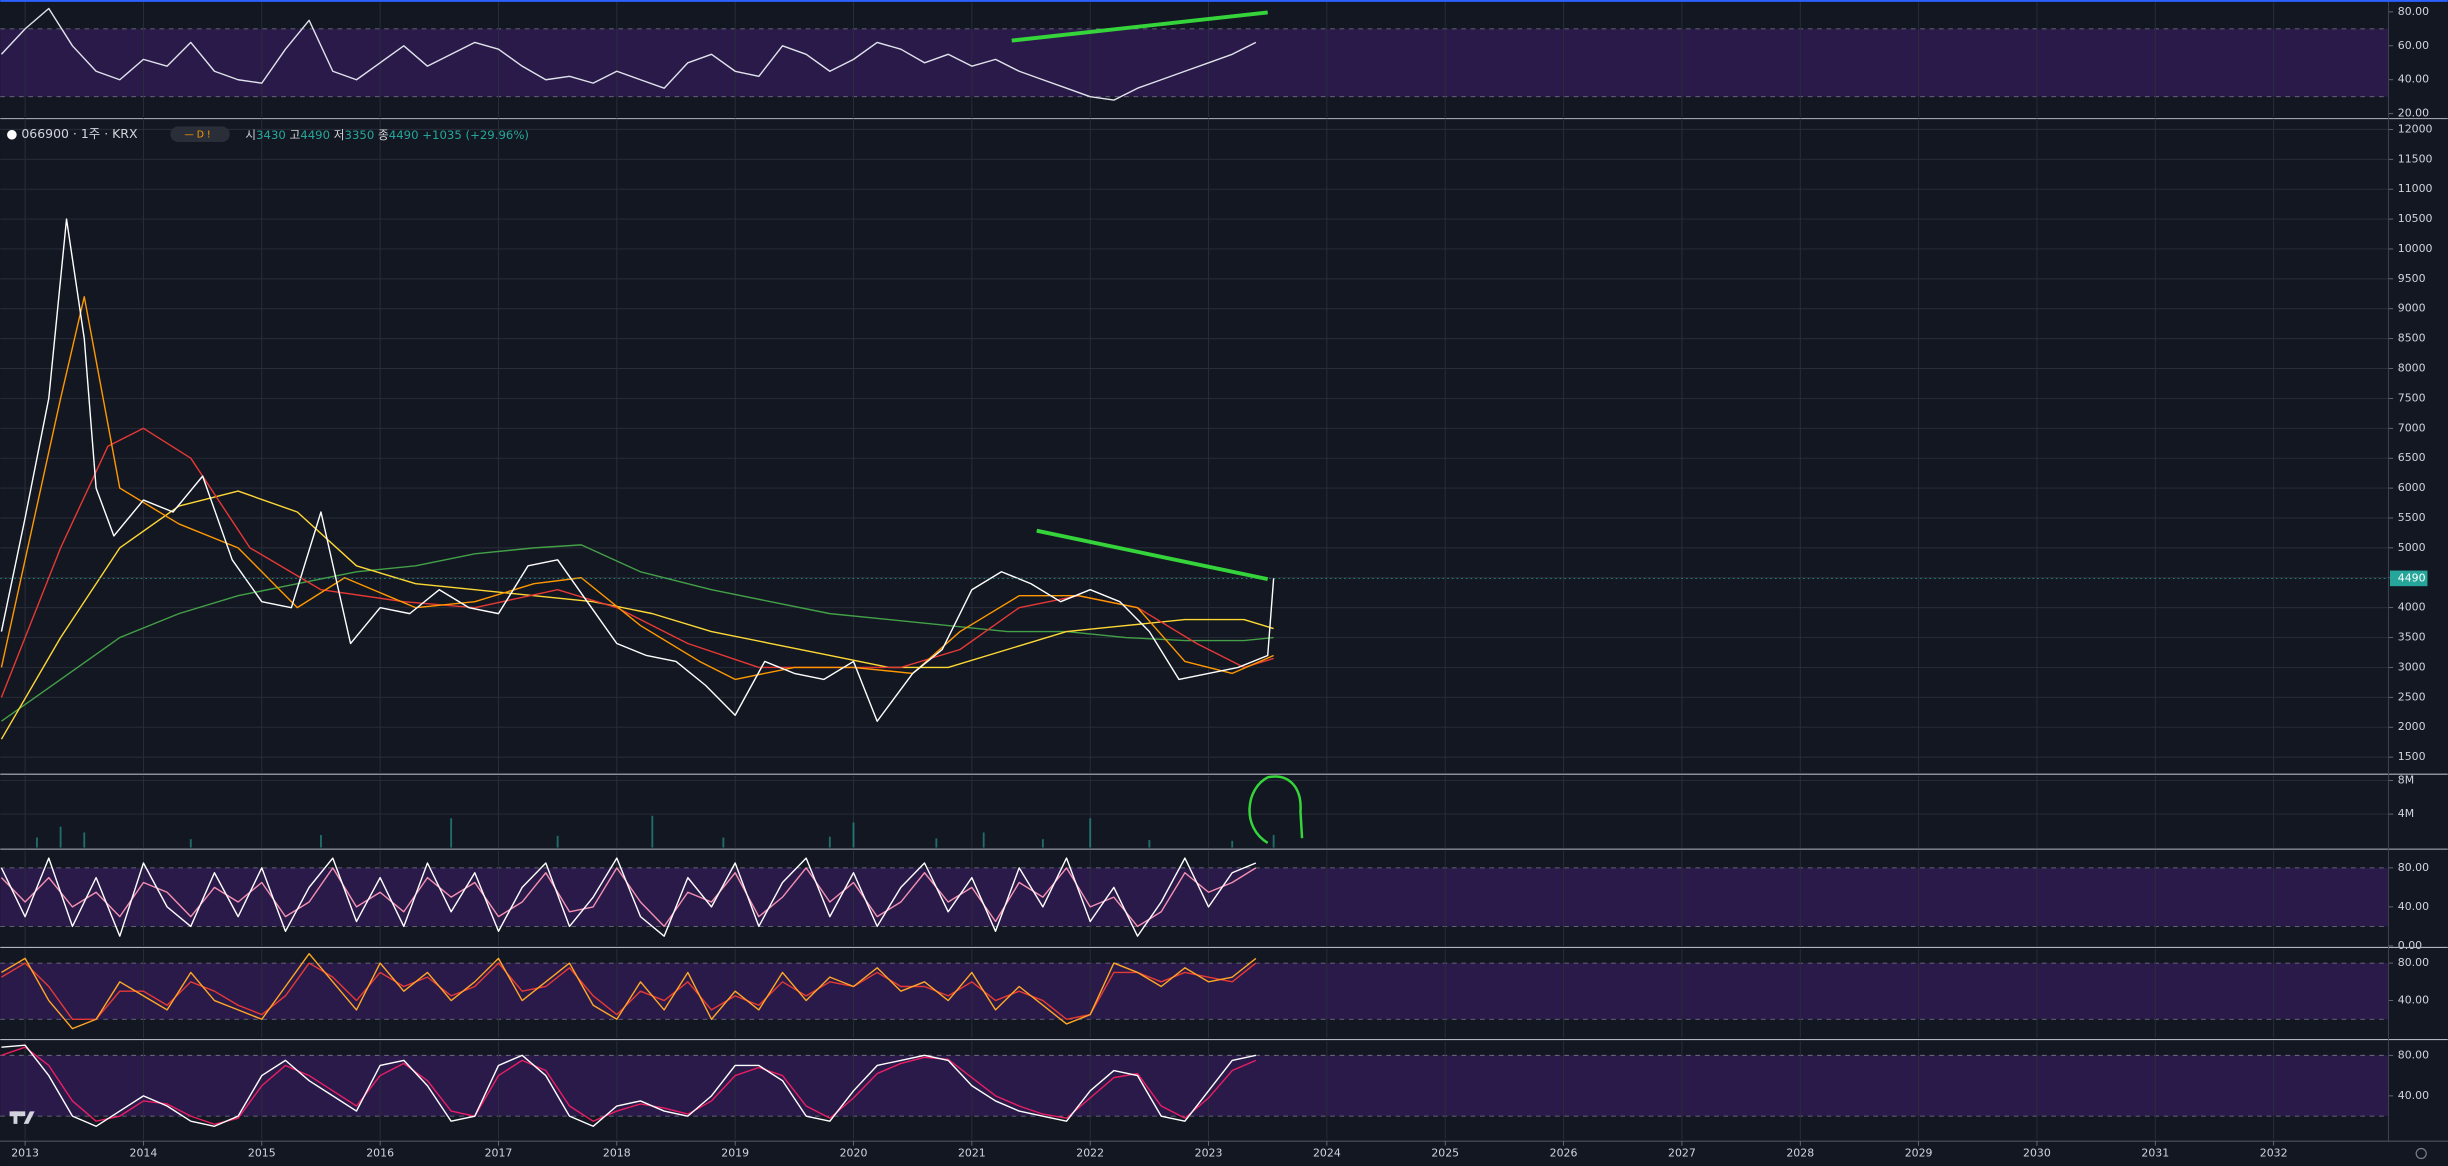 The image size is (2448, 1166). I want to click on y-tick-label: 60.00, so click(2413, 45).